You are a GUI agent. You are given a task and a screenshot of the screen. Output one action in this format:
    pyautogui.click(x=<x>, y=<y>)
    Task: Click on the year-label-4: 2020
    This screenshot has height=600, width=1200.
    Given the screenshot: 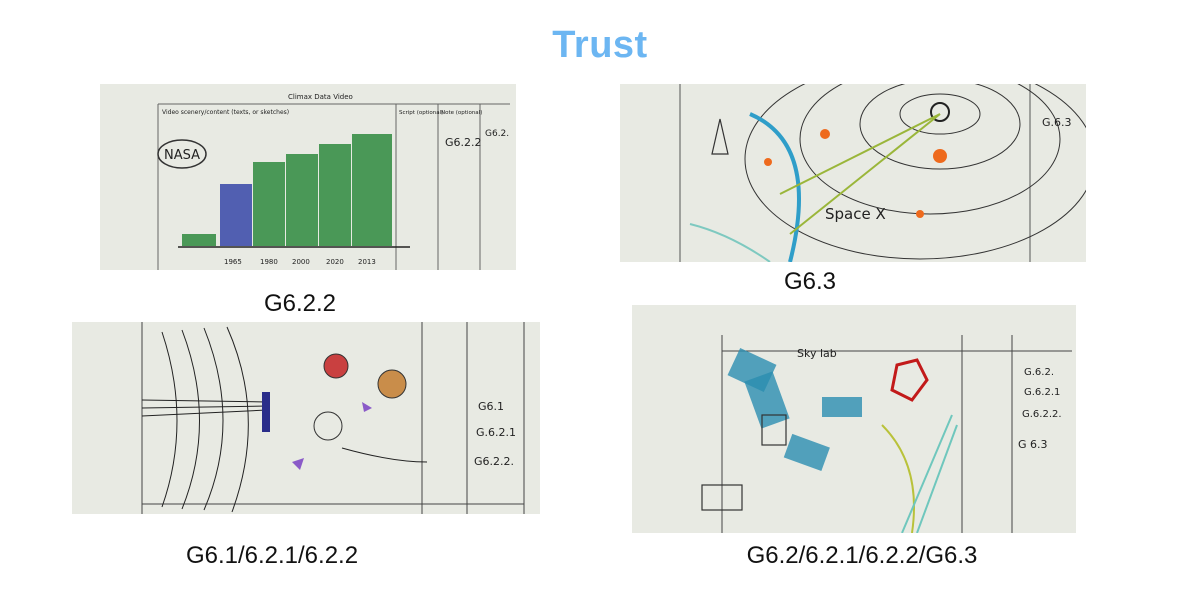 What is the action you would take?
    pyautogui.click(x=335, y=262)
    